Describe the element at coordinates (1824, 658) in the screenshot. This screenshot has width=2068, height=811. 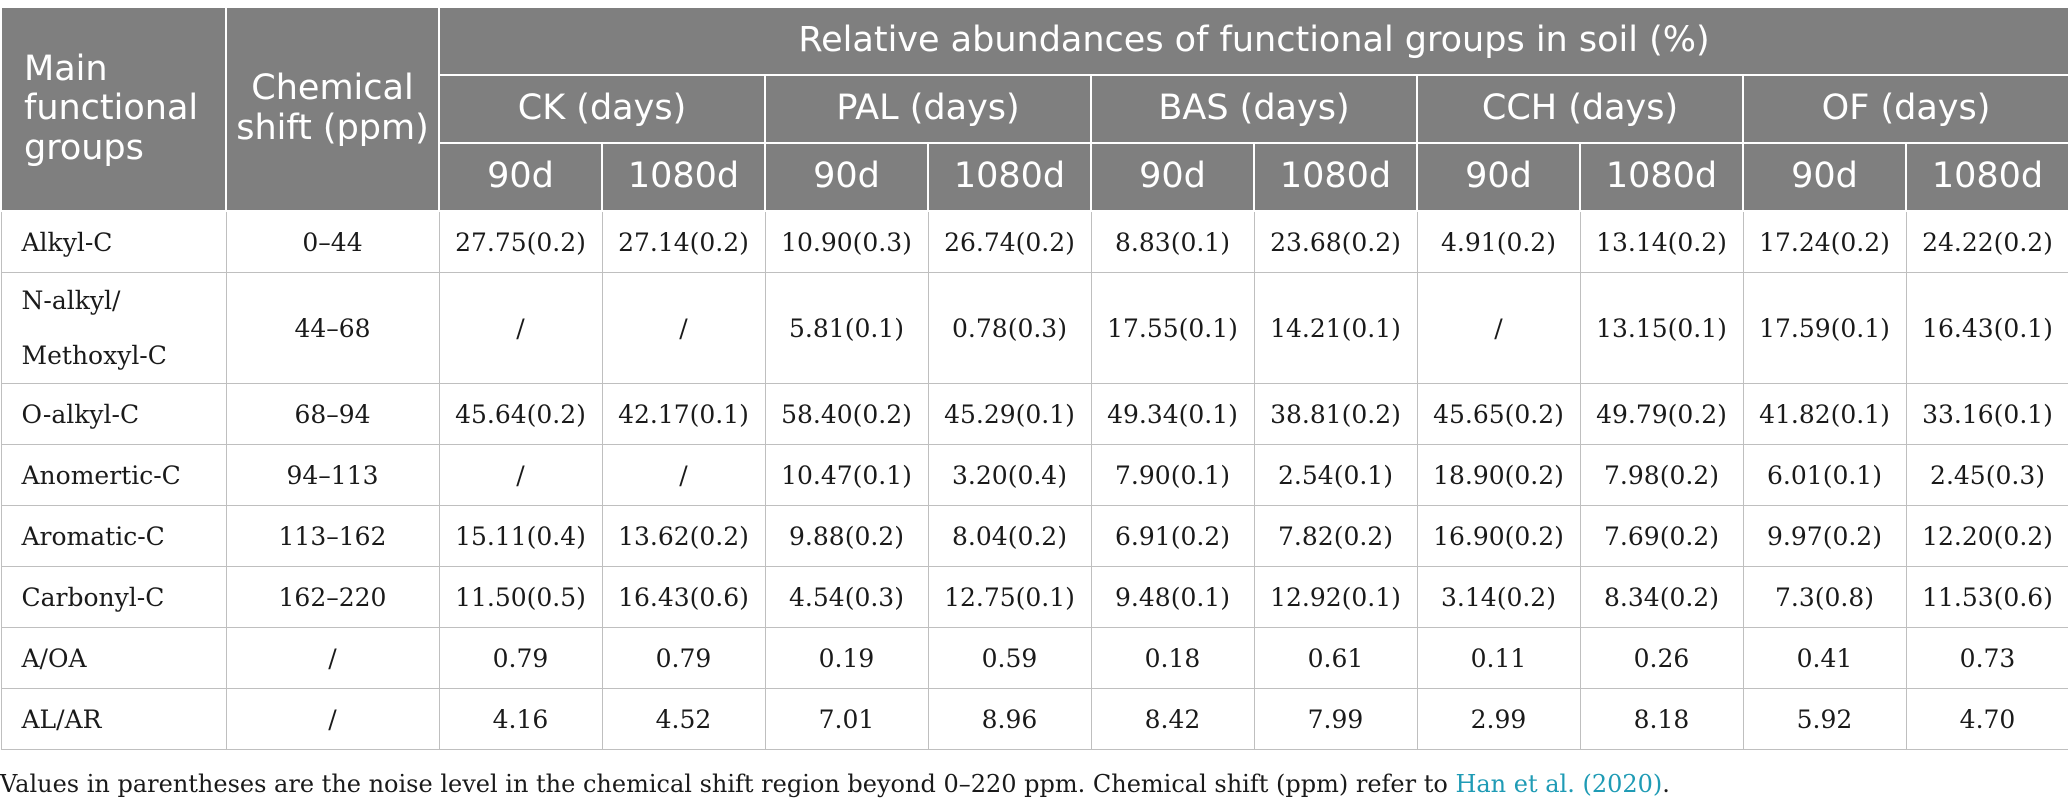
I see `cell-value: 0.41` at that location.